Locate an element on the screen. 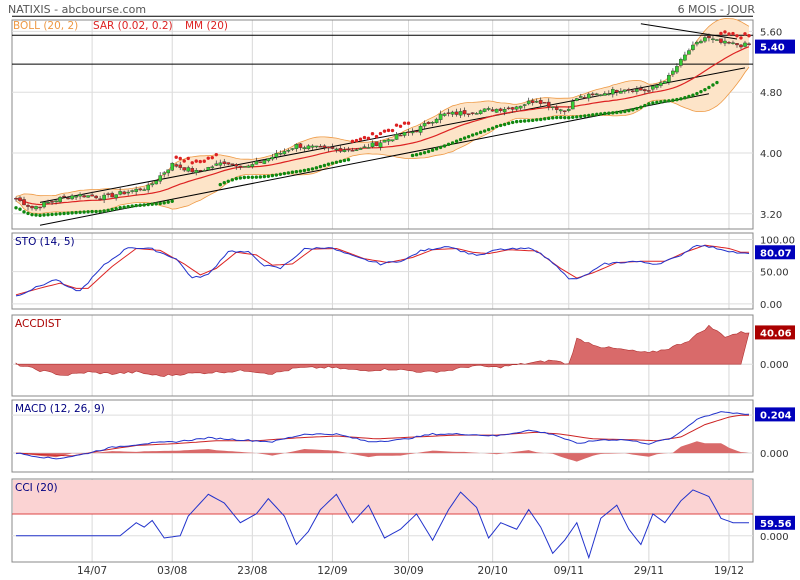 This screenshot has width=800, height=580. y-tick-label: 4.00 is located at coordinates (771, 154).